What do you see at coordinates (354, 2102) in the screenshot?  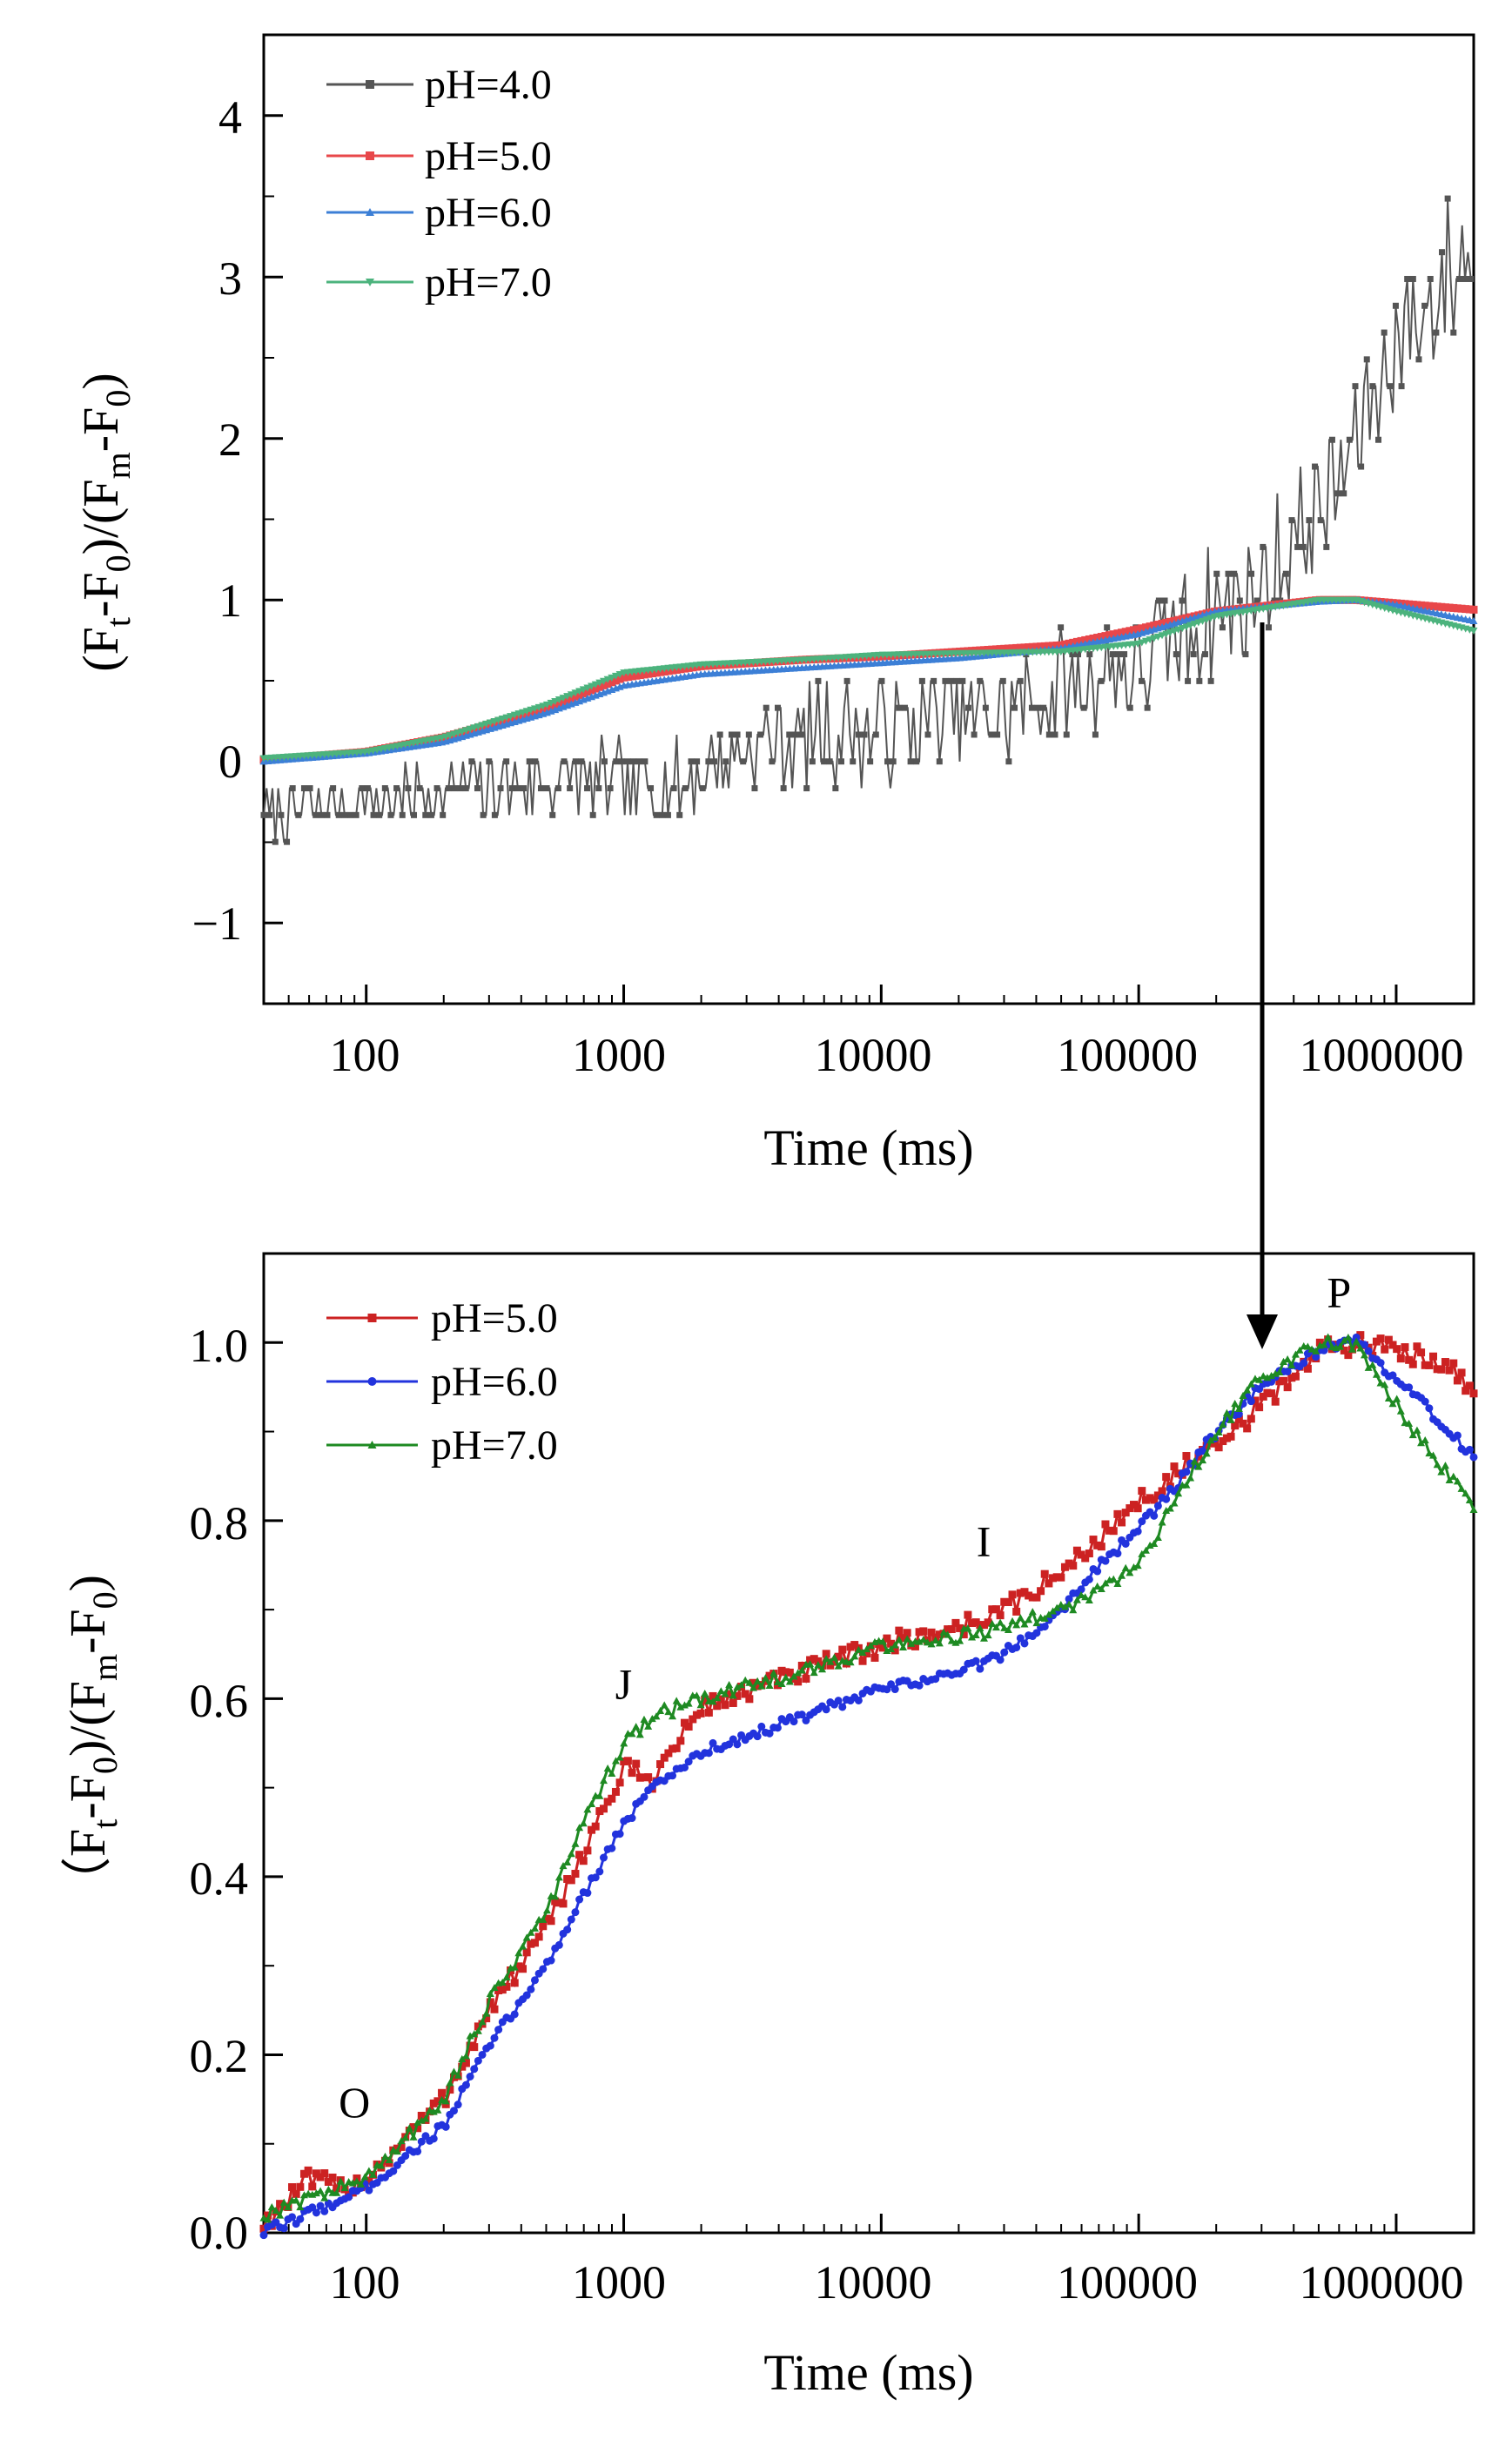 I see `annotation-O: O` at bounding box center [354, 2102].